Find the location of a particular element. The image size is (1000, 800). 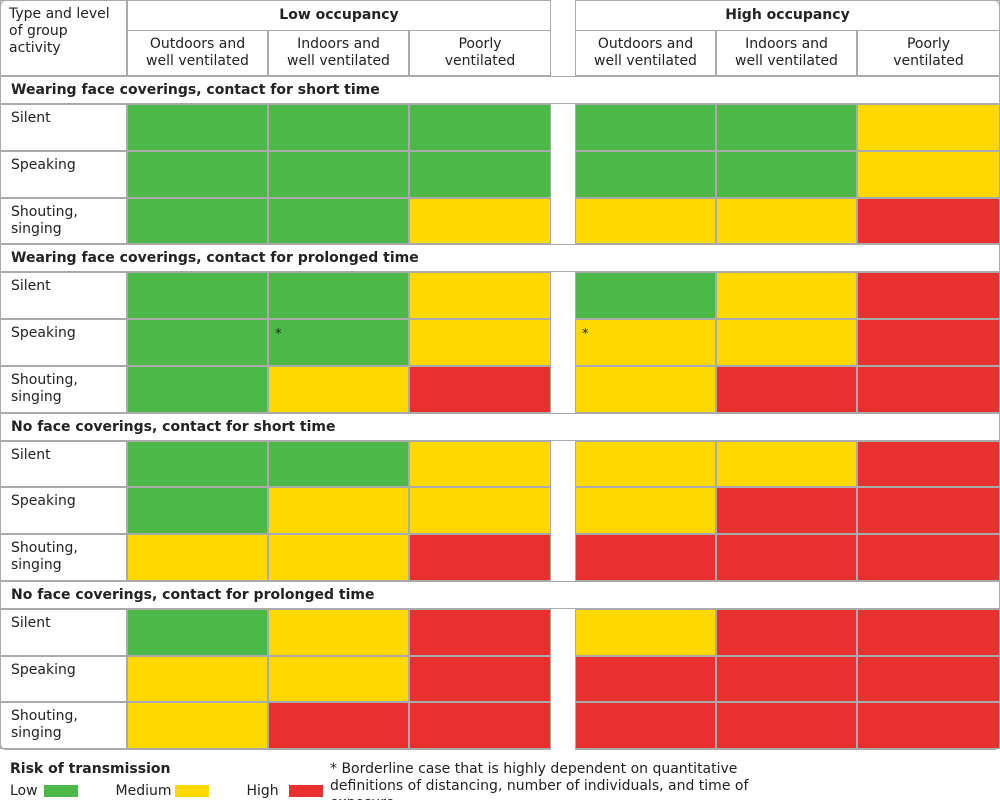

corner-header: Type and level of group activity is located at coordinates (63, 38).